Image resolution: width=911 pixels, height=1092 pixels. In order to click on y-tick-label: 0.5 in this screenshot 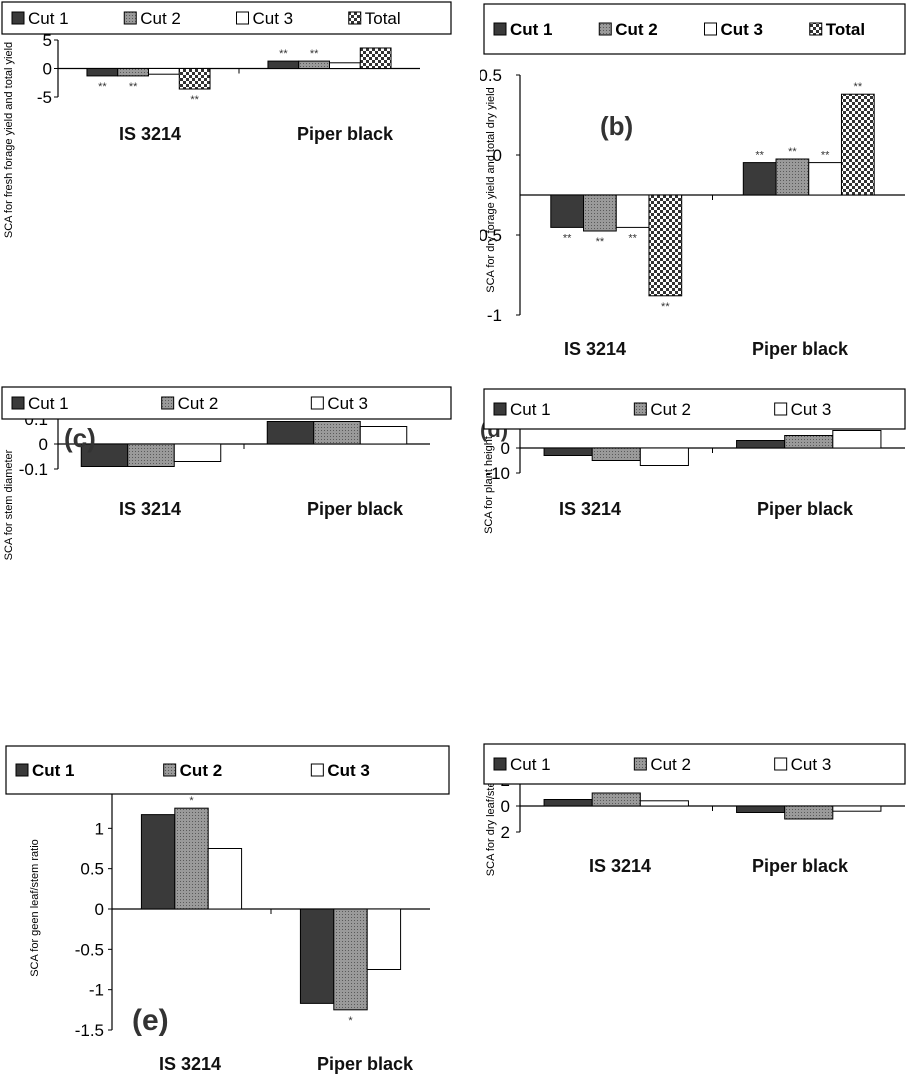, I will do `click(92, 869)`.